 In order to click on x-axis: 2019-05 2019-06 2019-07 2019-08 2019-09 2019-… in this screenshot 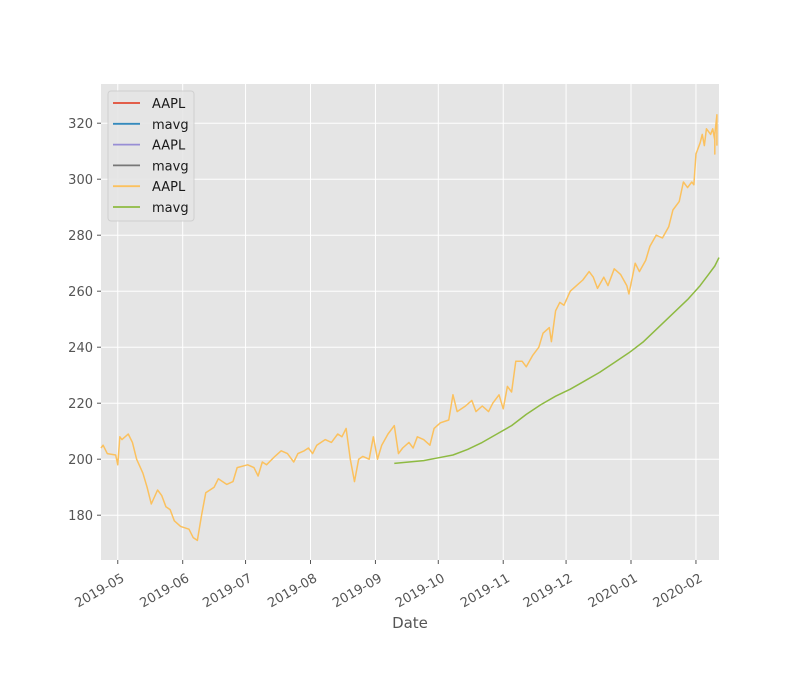, I will do `click(389, 585)`.